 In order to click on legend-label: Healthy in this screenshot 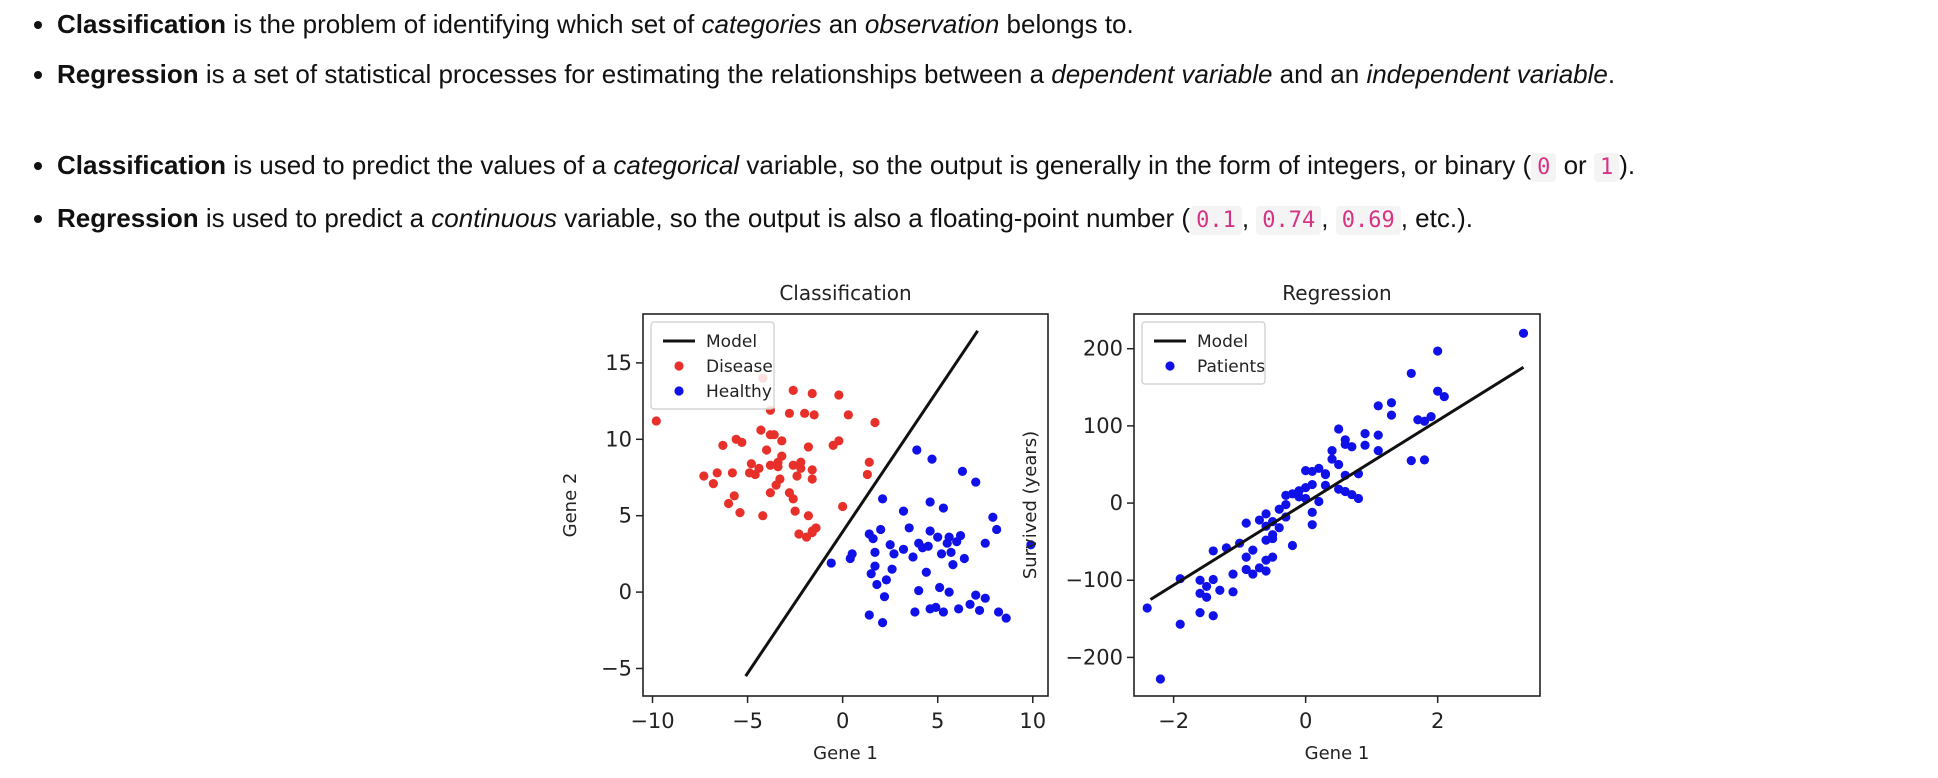, I will do `click(739, 392)`.